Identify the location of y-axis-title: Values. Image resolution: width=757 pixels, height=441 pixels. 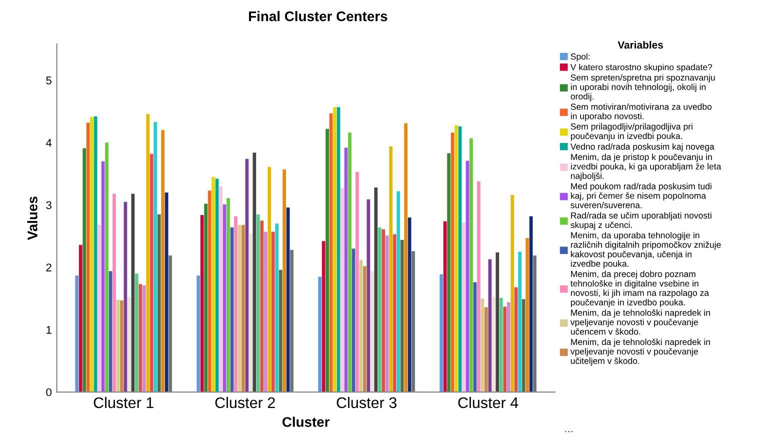
(32, 218).